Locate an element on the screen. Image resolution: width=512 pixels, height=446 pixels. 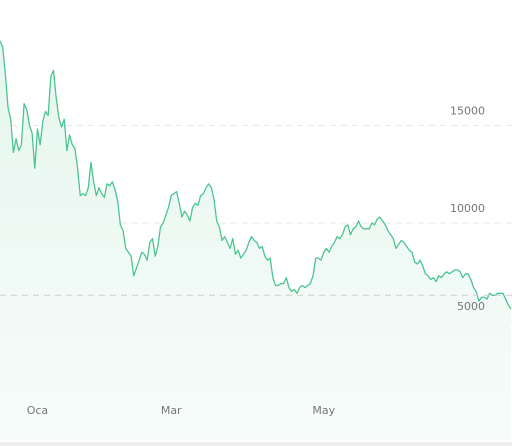
x-axis-ticks: Oca Mar May is located at coordinates (181, 410).